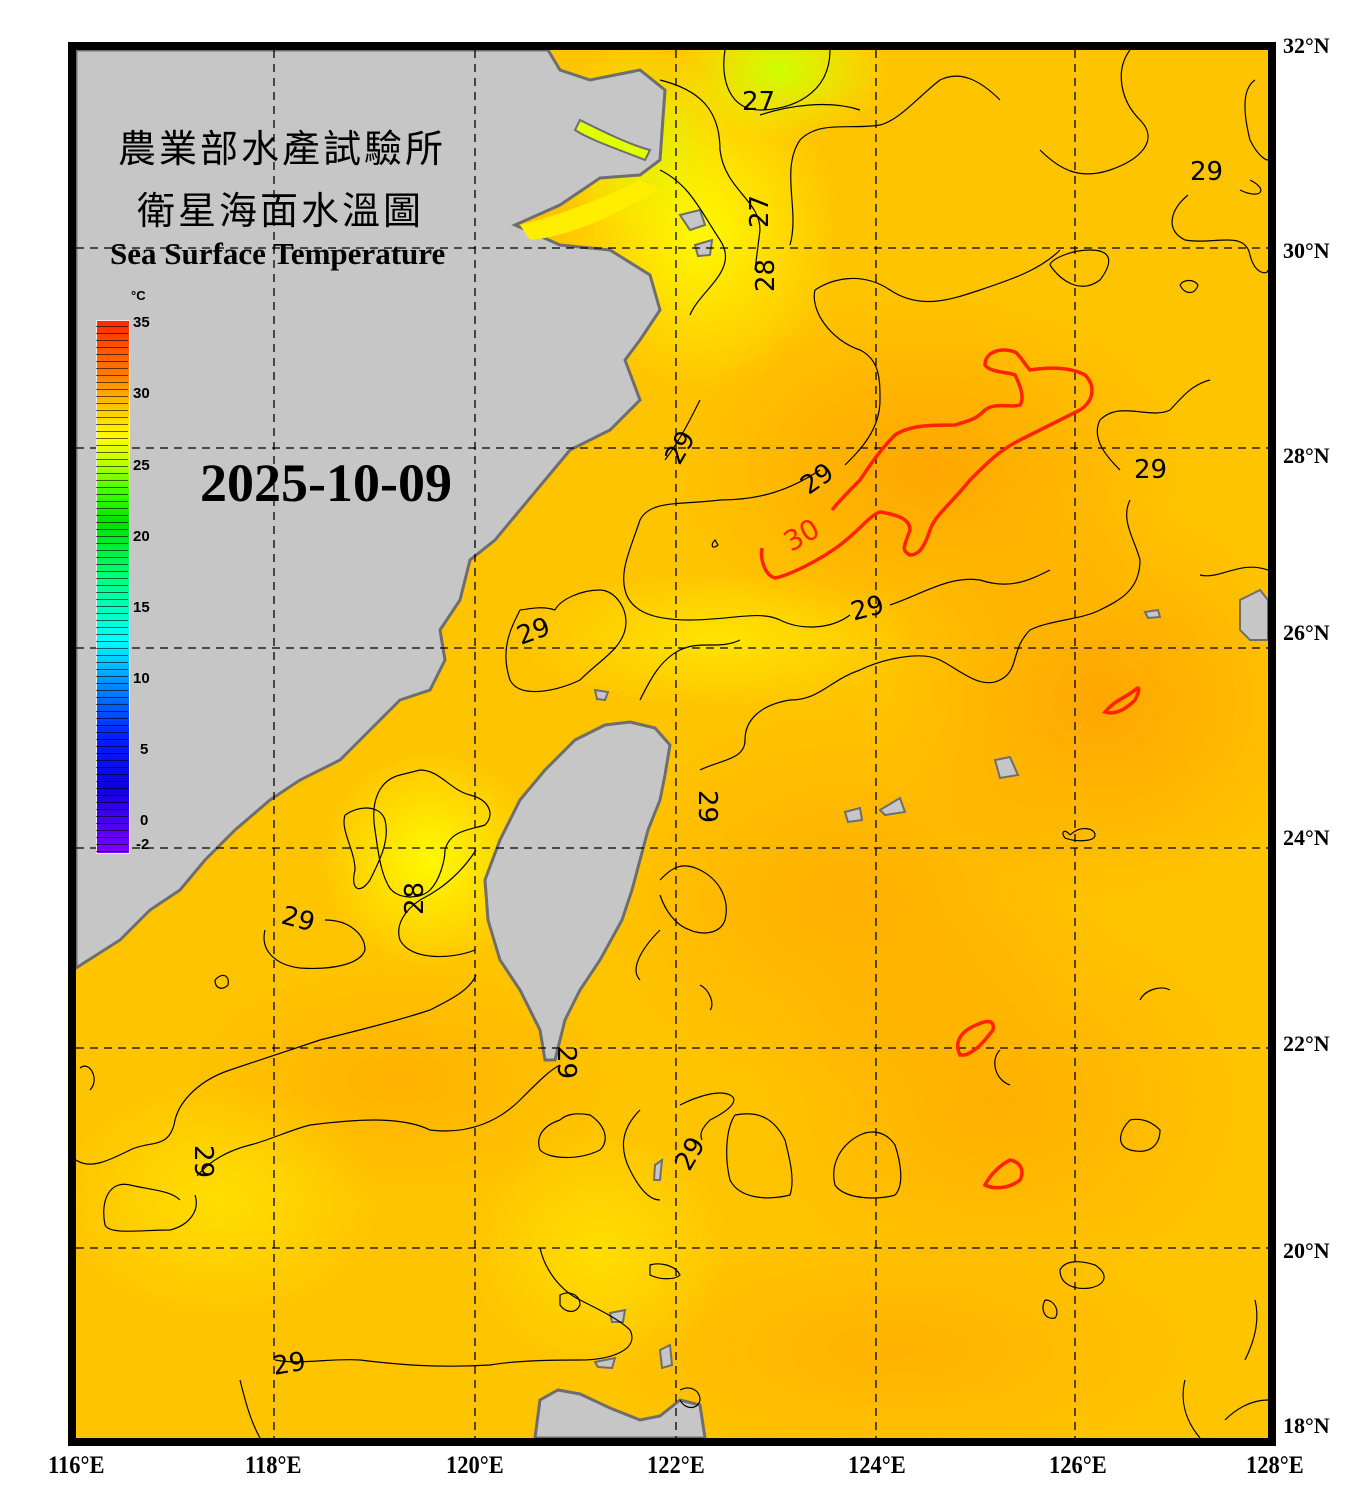  What do you see at coordinates (144, 820) in the screenshot?
I see `colorbar-label: 0` at bounding box center [144, 820].